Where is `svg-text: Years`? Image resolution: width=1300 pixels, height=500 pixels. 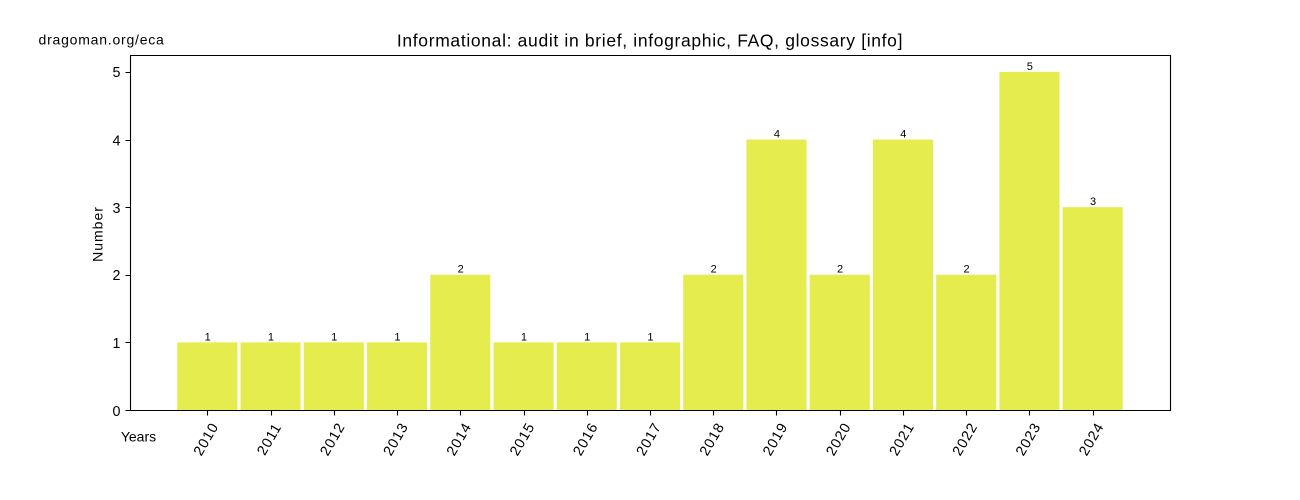
svg-text: Years is located at coordinates (138, 437).